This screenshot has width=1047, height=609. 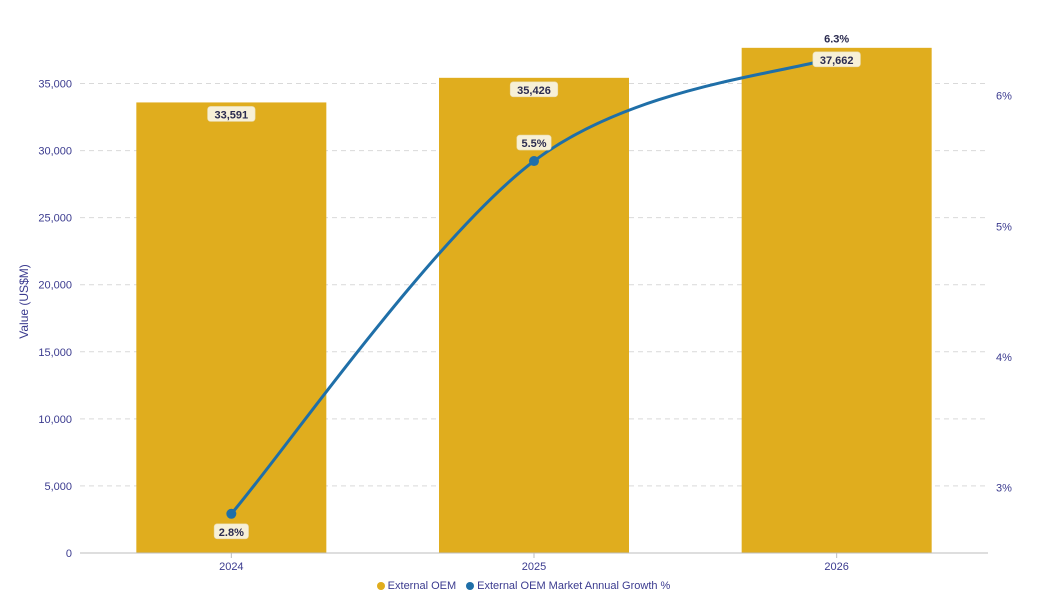 I want to click on x-tick-label: 2025, so click(x=534, y=567).